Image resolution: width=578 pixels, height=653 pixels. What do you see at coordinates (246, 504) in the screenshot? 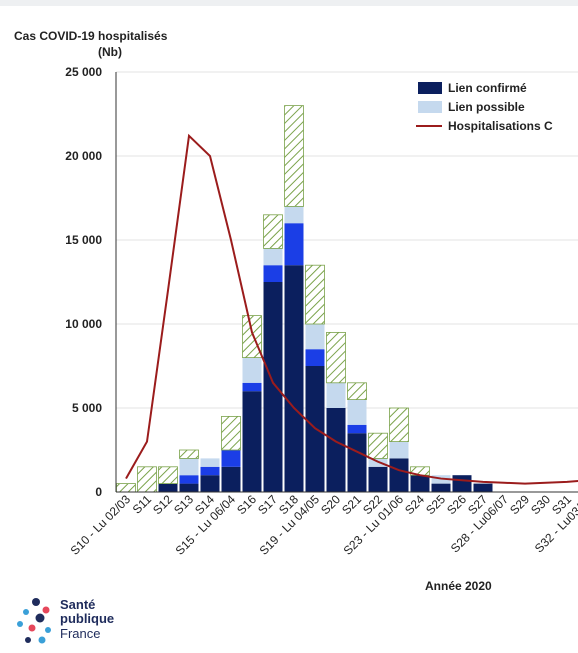
I see `x-tick-label: S16` at bounding box center [246, 504].